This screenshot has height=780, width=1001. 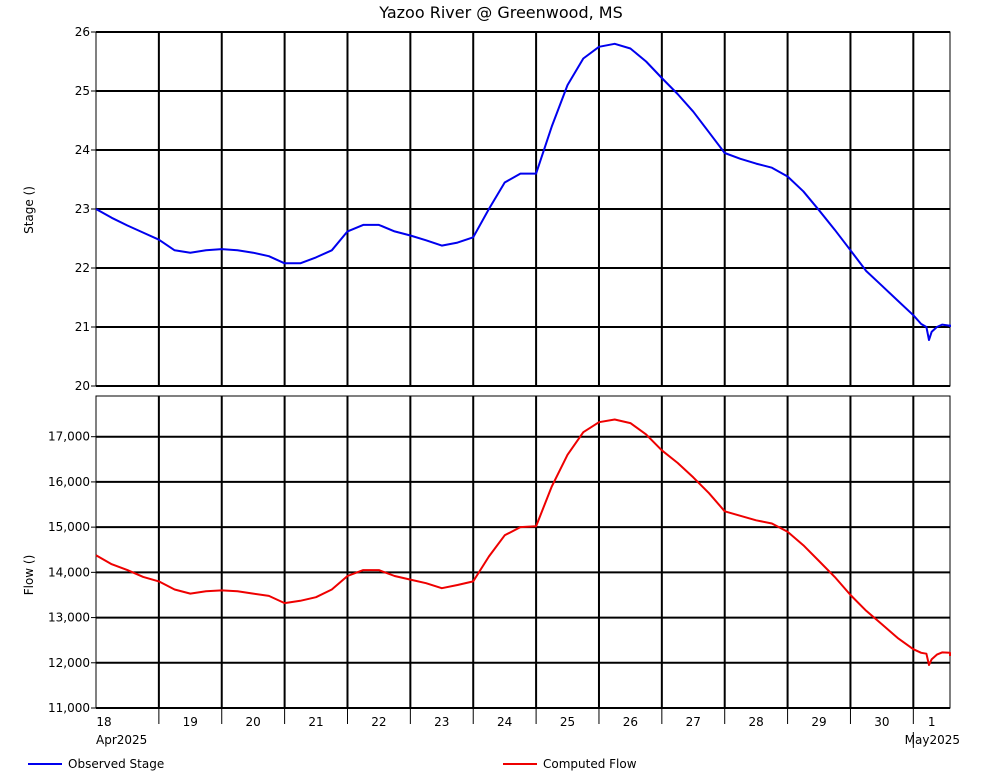 What do you see at coordinates (190, 722) in the screenshot?
I see `x-tick-label: 19` at bounding box center [190, 722].